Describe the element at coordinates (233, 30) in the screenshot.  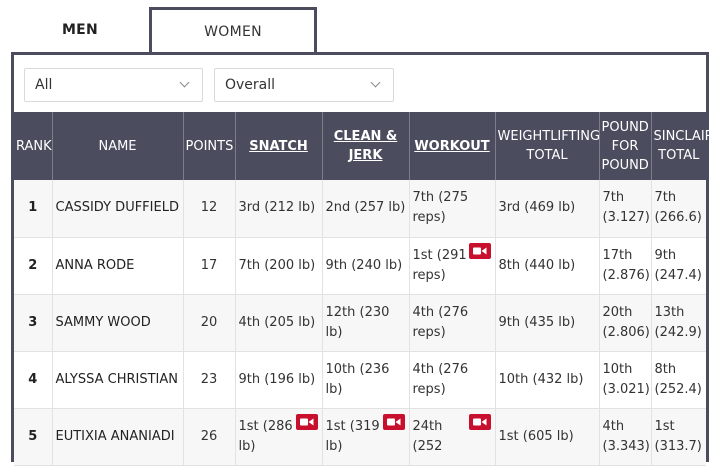
I see `tab-women: WOMEN` at that location.